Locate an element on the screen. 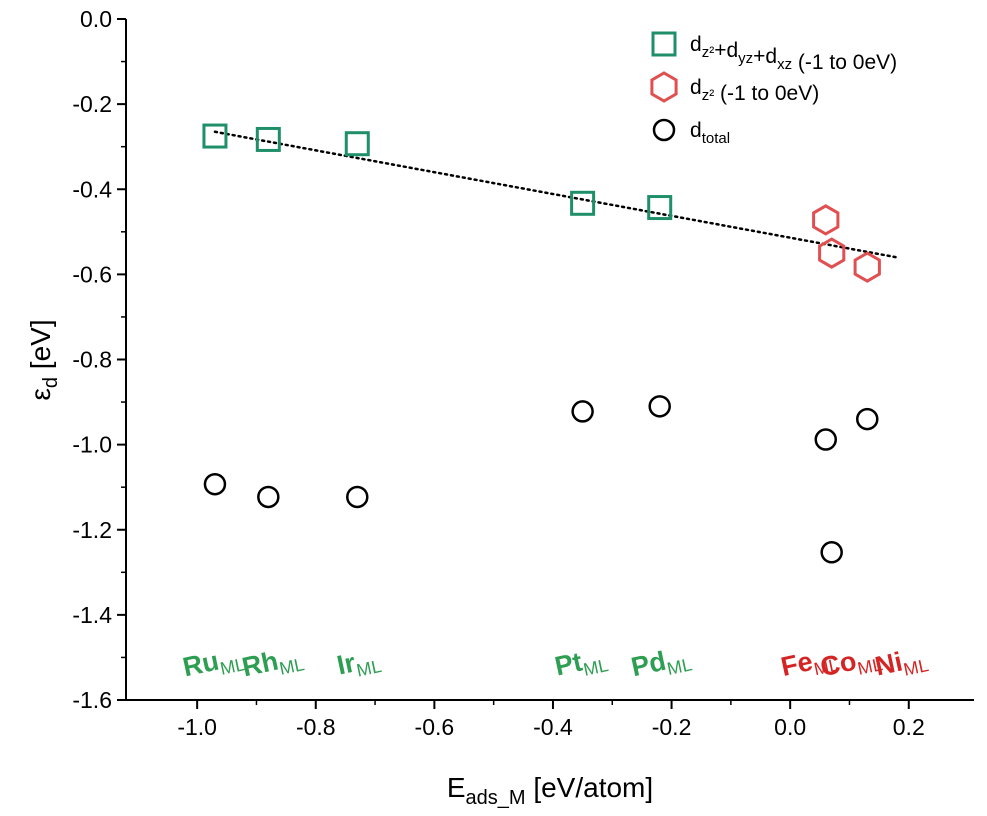 This screenshot has width=987, height=816. legend-entry: dz² (-1 to 0eV) is located at coordinates (754, 90).